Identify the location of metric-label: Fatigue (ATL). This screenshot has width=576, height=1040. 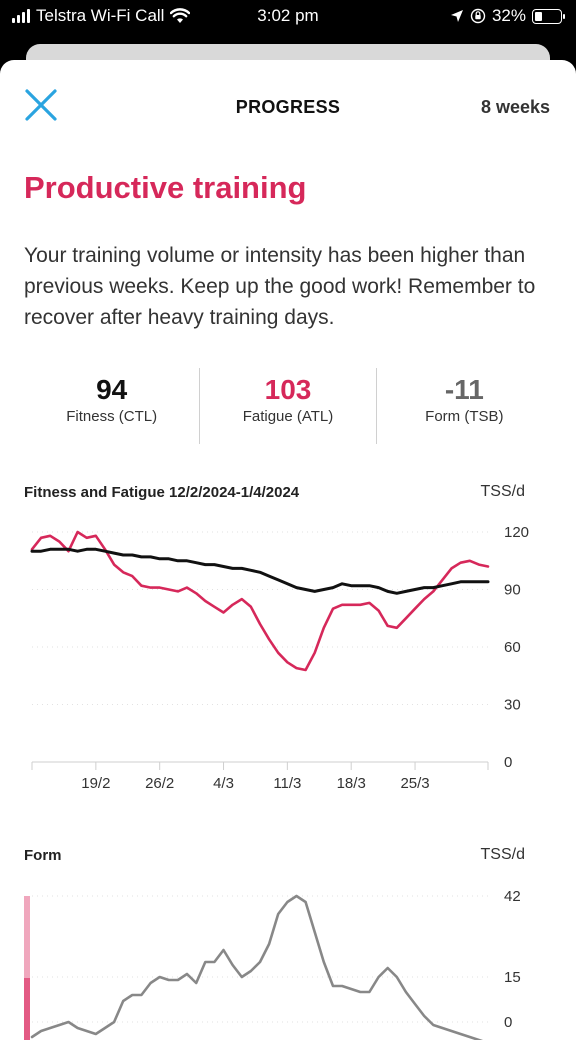
(288, 416).